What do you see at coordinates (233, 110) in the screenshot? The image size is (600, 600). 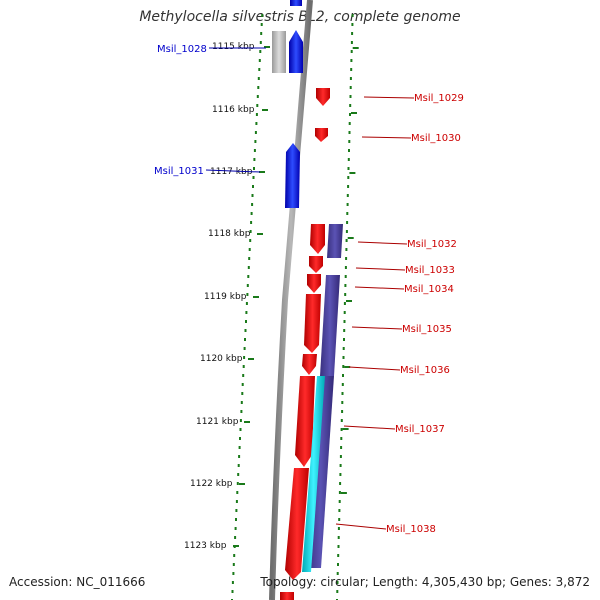 I see `scale-tick-label: 1116 kbp` at bounding box center [233, 110].